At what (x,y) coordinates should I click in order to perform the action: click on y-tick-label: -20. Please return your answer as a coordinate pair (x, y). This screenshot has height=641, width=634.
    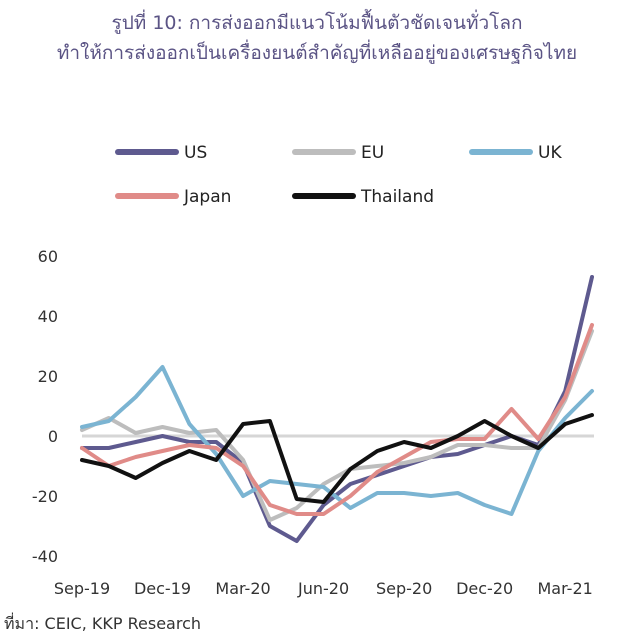
    Looking at the image, I should click on (45, 496).